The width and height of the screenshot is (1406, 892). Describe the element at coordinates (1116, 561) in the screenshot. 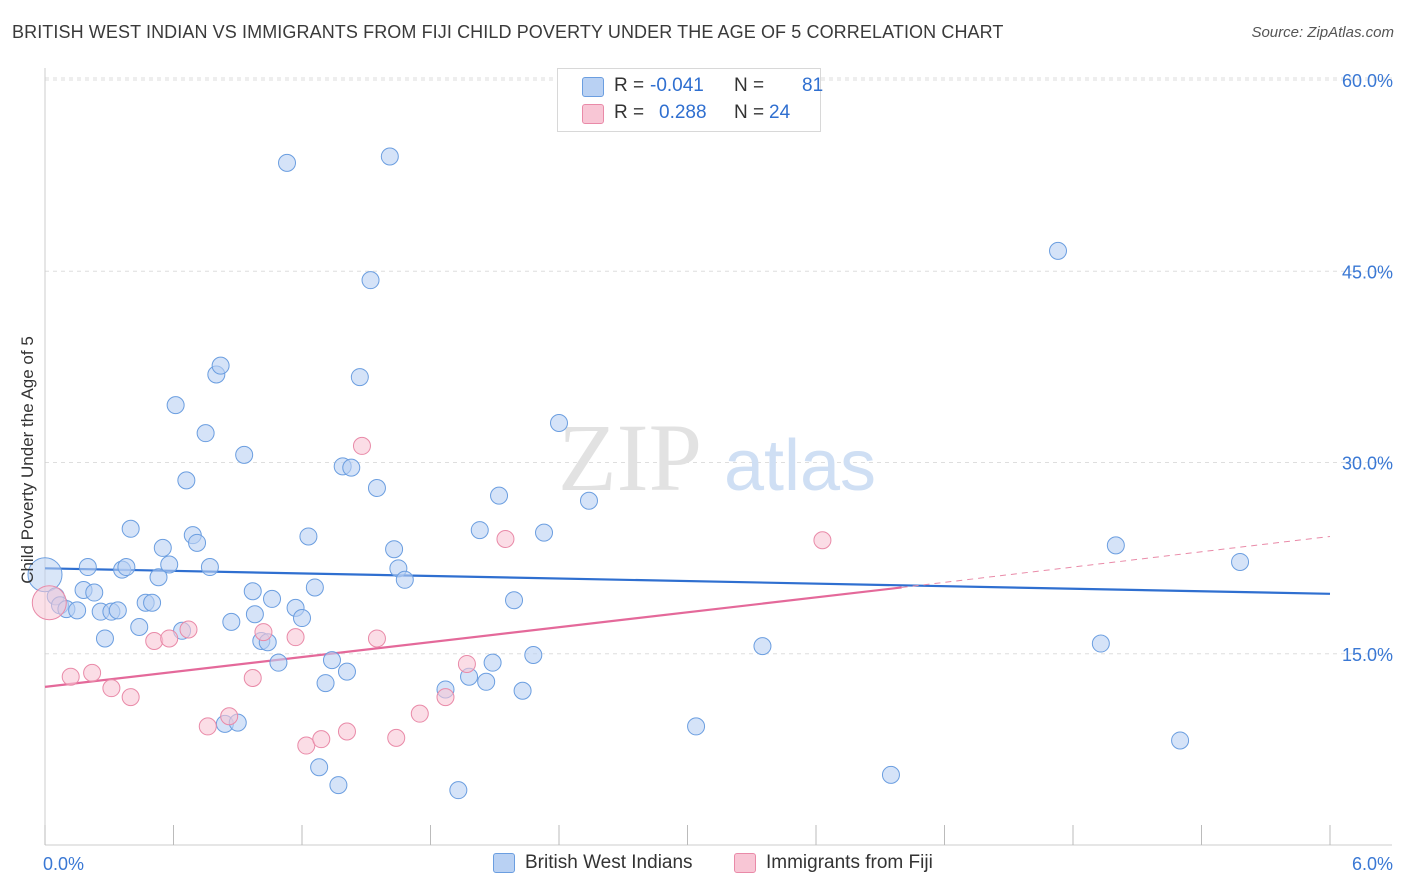

I see `fiji-trend-extension` at that location.